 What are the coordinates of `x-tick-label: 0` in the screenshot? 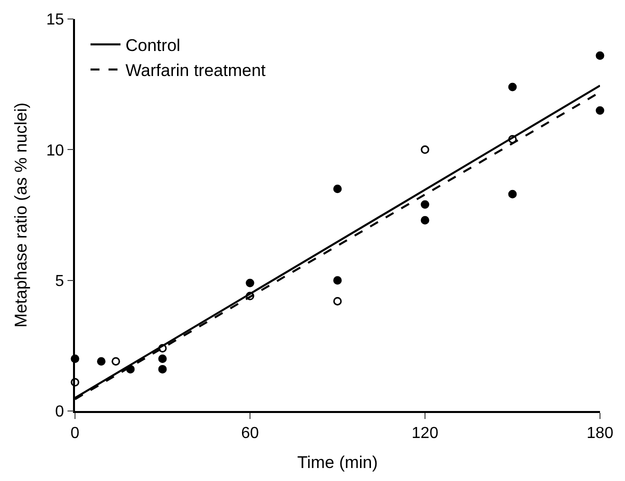 It's located at (75, 433).